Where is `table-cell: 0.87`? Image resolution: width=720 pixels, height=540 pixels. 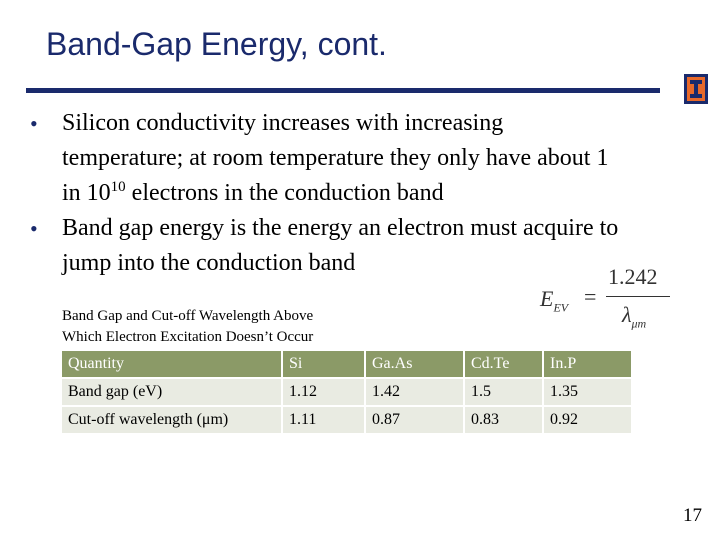 table-cell: 0.87 is located at coordinates (414, 420).